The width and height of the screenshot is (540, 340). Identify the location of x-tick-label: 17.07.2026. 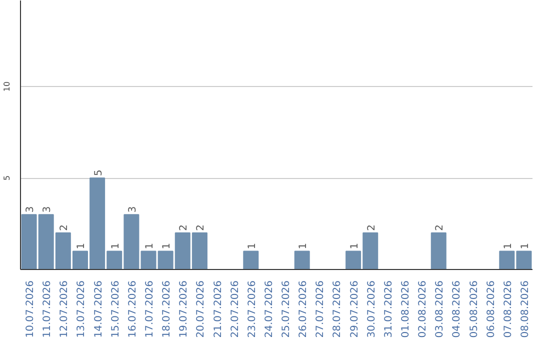
(150, 309).